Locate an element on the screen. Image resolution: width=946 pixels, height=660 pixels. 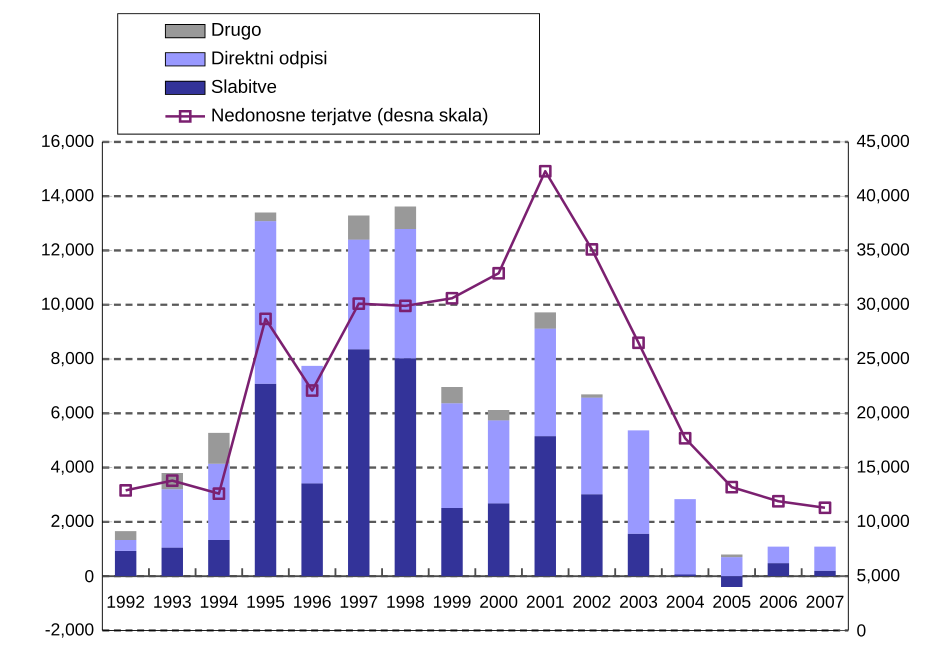
y2-tick-label: 25,000 is located at coordinates (883, 359).